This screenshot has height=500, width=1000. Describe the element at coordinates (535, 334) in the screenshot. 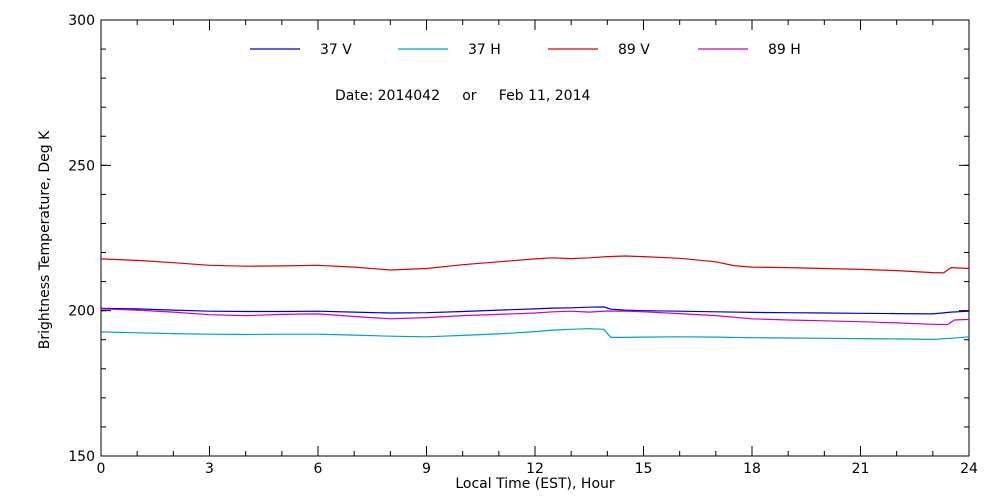

I see `series-line-37-h` at that location.